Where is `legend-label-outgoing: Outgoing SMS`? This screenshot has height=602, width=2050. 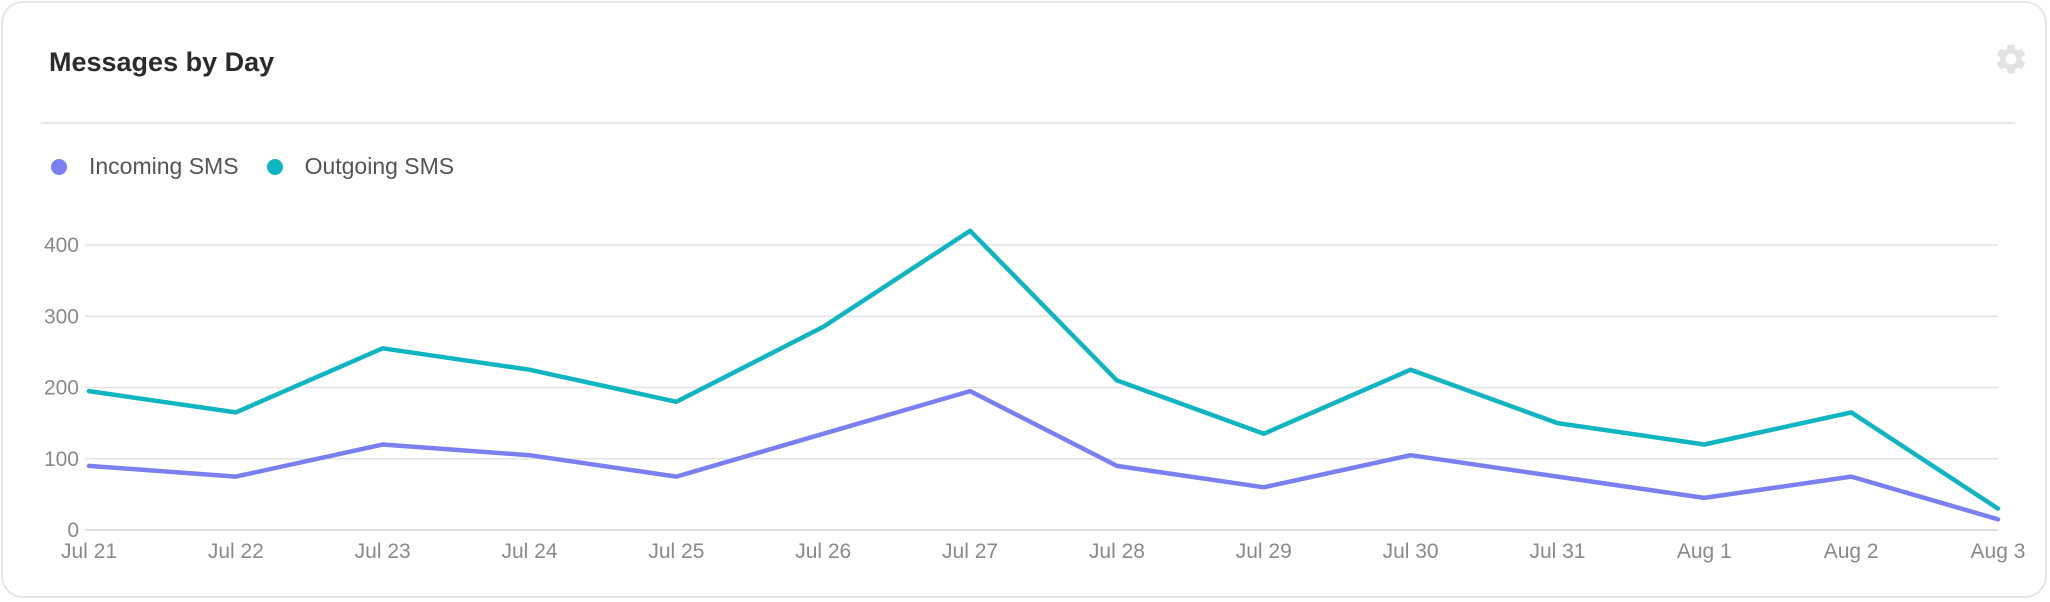
legend-label-outgoing: Outgoing SMS is located at coordinates (379, 166).